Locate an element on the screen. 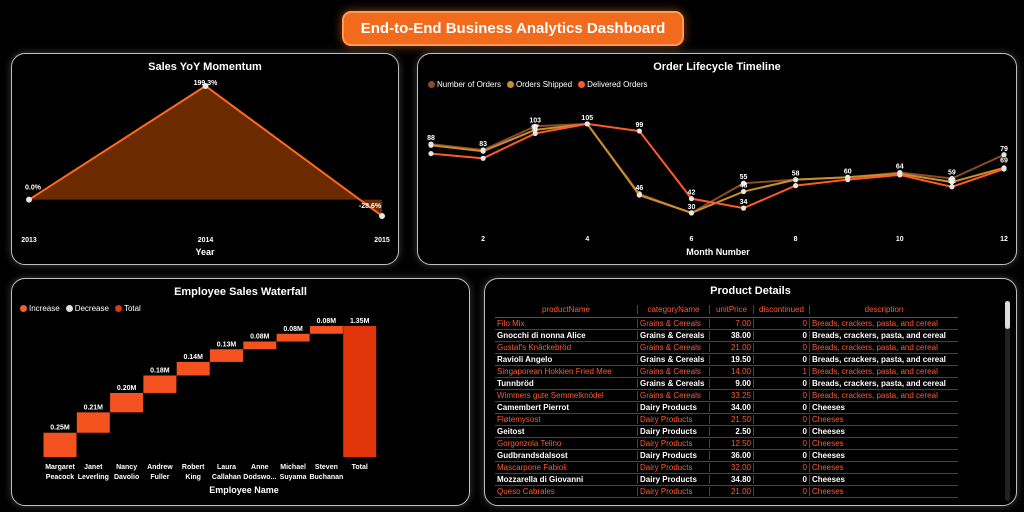  data-label: 46 is located at coordinates (639, 188).